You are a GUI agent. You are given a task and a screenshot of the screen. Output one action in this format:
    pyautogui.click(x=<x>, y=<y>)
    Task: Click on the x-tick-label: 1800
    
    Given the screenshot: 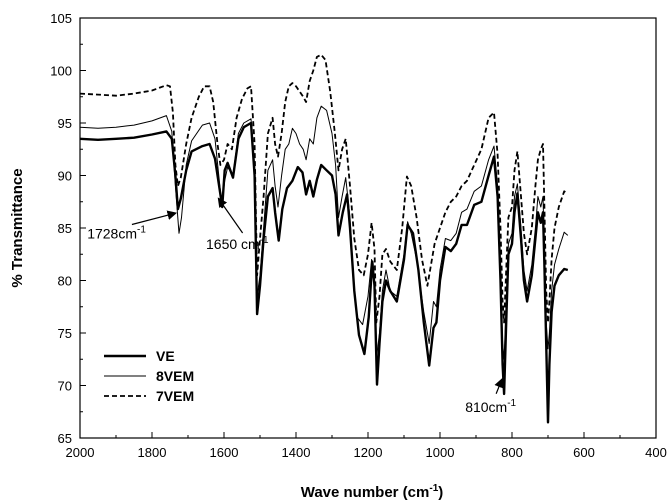 What is the action you would take?
    pyautogui.click(x=152, y=452)
    